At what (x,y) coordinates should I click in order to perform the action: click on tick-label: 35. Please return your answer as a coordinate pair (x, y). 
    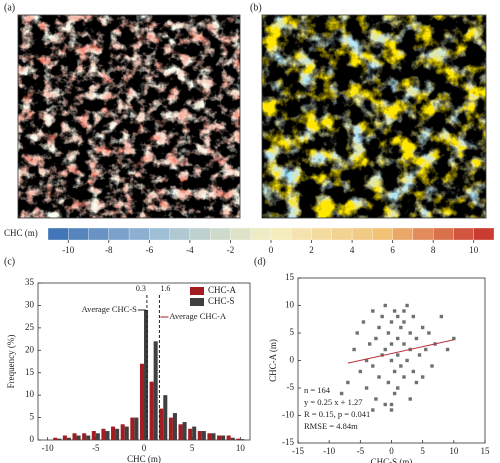
    Looking at the image, I should click on (30, 282).